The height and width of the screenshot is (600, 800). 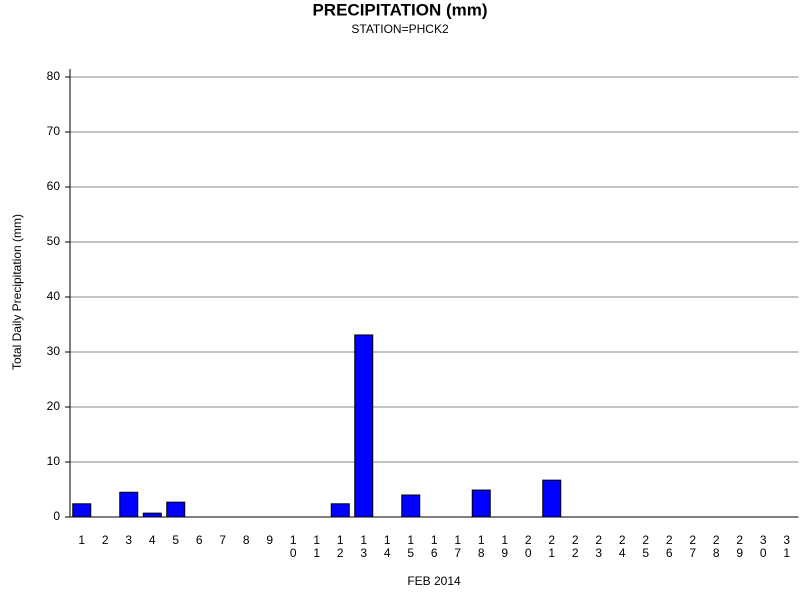 What do you see at coordinates (246, 540) in the screenshot?
I see `x-tick-label: 8` at bounding box center [246, 540].